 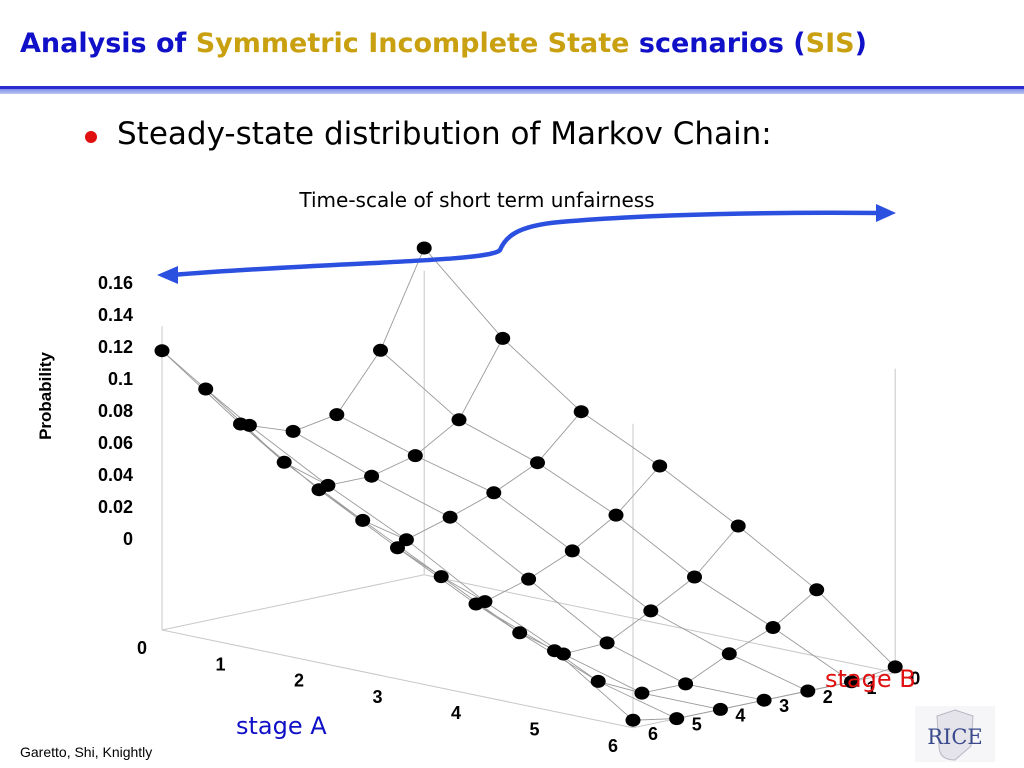 What do you see at coordinates (128, 539) in the screenshot?
I see `z-tick-label: 0` at bounding box center [128, 539].